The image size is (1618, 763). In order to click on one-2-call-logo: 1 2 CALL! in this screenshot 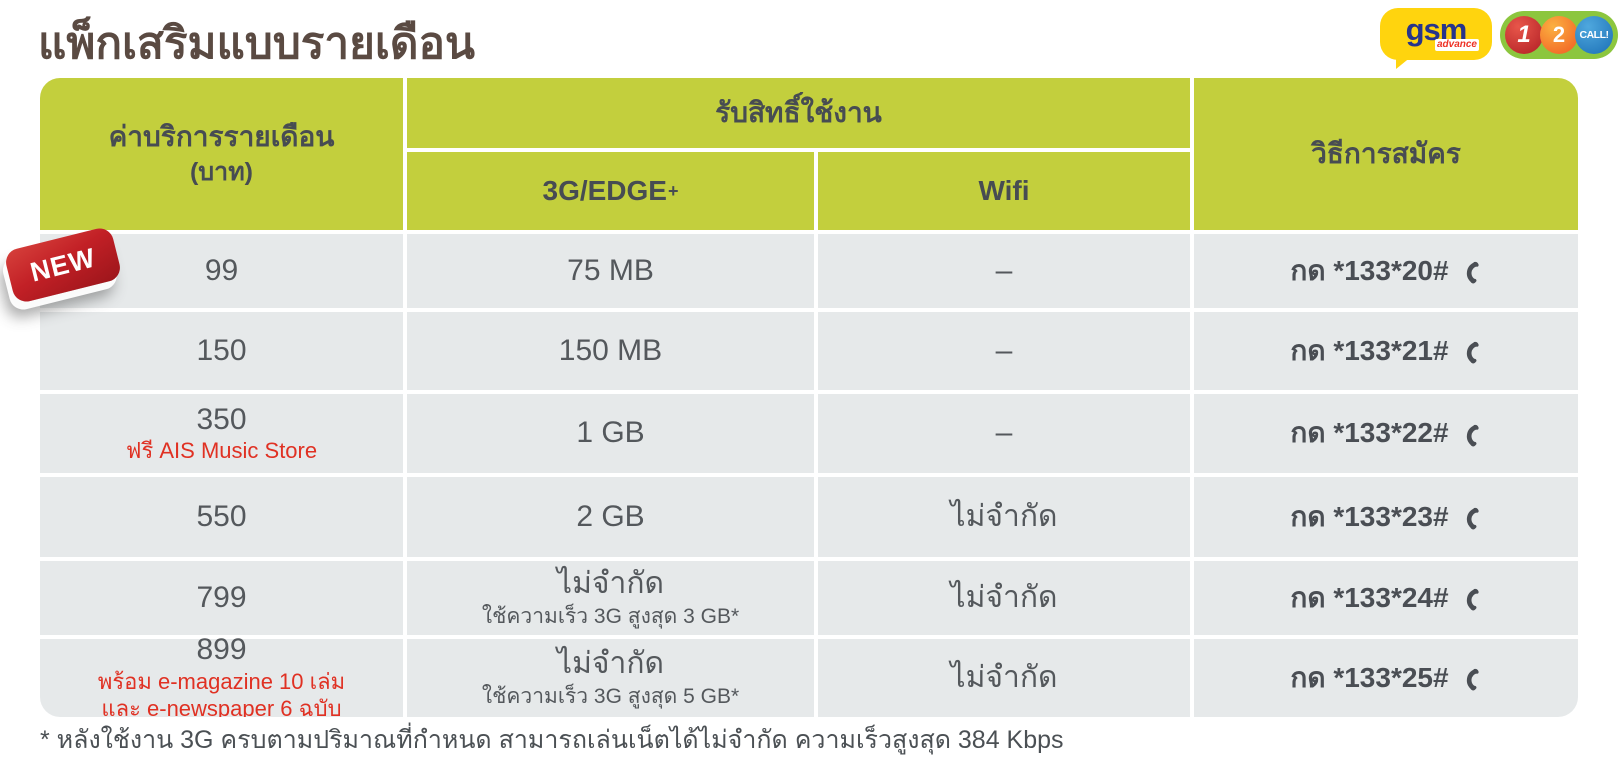, I will do `click(1559, 35)`.